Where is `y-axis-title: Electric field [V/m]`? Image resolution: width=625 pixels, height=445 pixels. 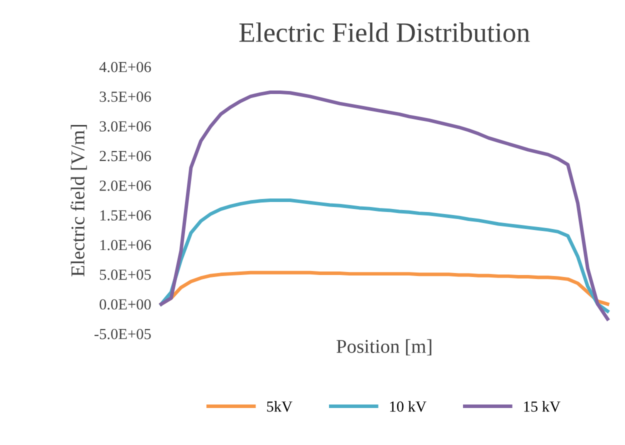
y-axis-title: Electric field [V/m] is located at coordinates (78, 200).